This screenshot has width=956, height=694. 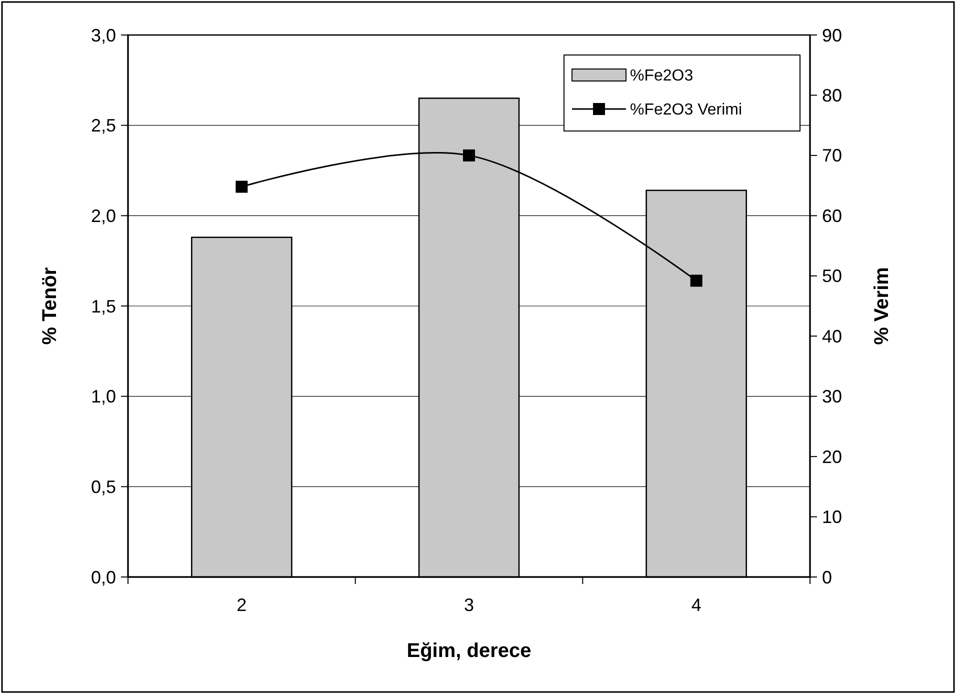 I want to click on y-tick-label: 0,5, so click(x=103, y=486).